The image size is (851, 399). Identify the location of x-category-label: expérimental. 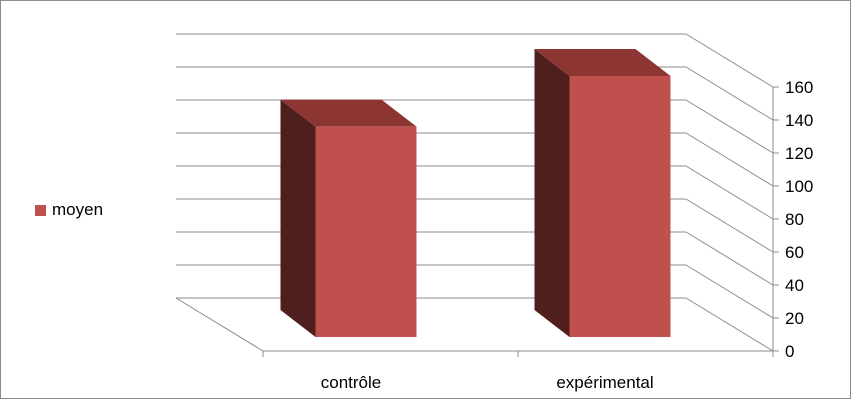
(604, 382).